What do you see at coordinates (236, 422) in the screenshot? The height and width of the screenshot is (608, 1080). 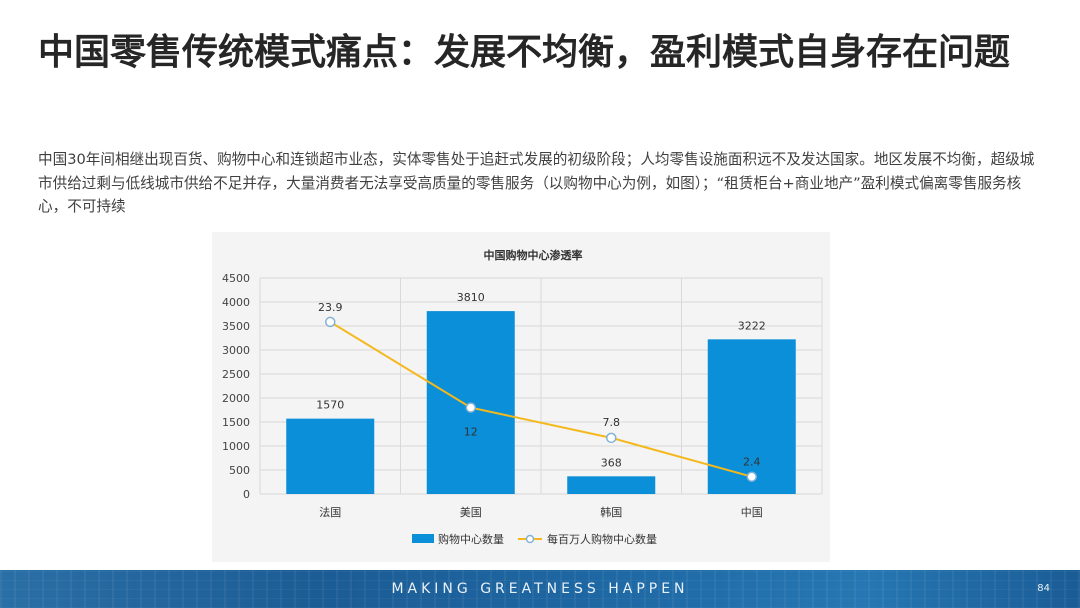 I see `left-axis-tick-label: 1500` at bounding box center [236, 422].